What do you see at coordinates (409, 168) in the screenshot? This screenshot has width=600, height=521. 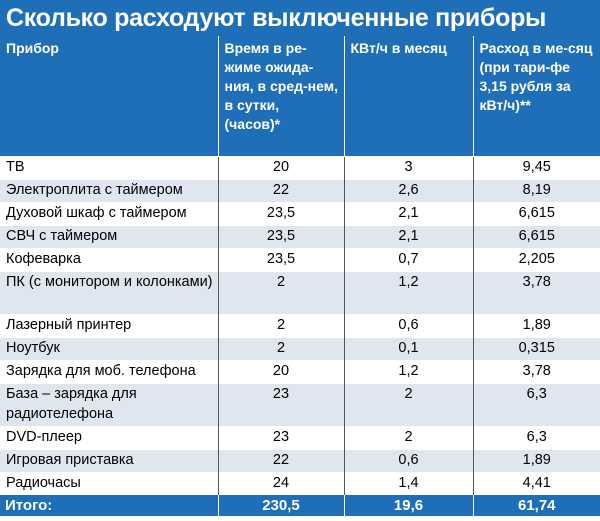 I see `kwh-month: 3` at bounding box center [409, 168].